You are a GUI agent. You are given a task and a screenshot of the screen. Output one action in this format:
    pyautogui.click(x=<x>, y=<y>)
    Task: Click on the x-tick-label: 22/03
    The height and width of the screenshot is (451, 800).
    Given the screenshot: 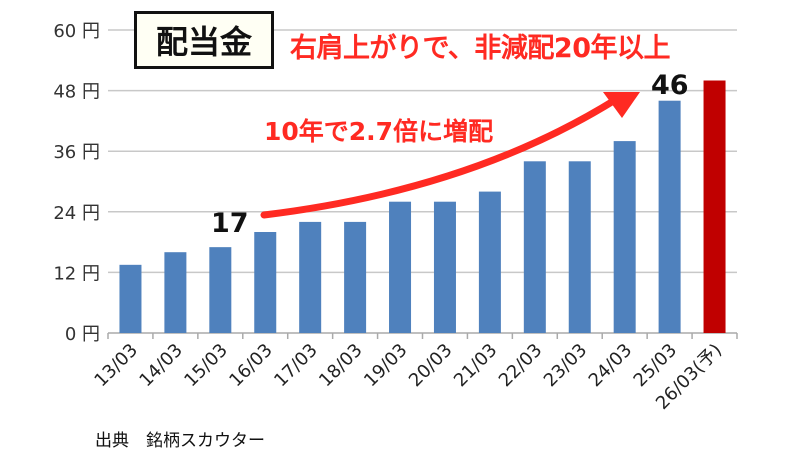 What is the action you would take?
    pyautogui.click(x=521, y=366)
    